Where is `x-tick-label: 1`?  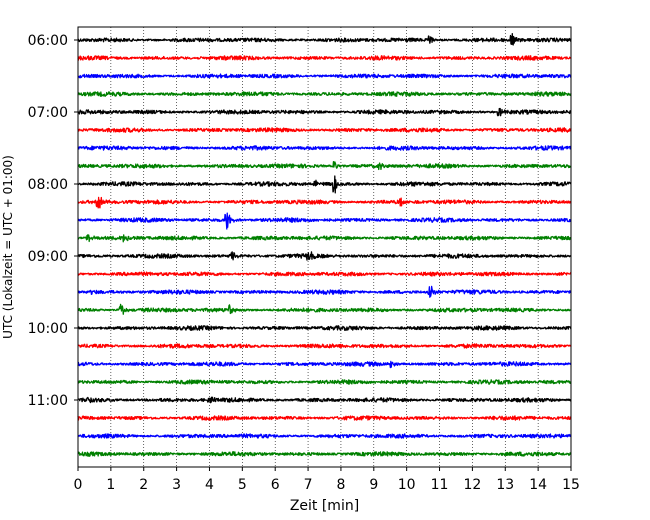 x-tick-label: 1 is located at coordinates (110, 485).